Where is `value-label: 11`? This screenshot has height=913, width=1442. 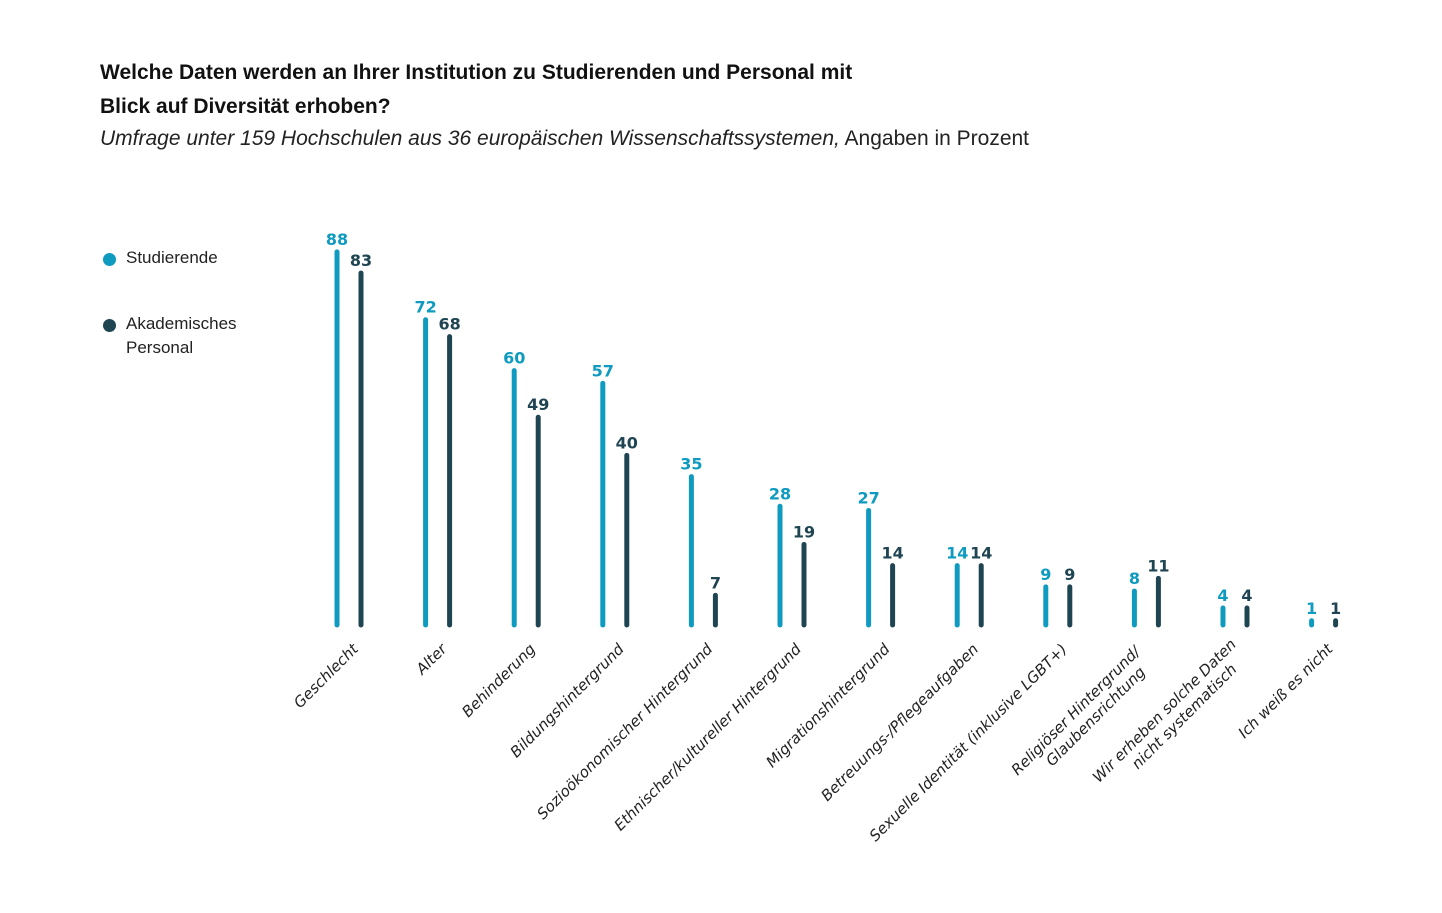
value-label: 11 is located at coordinates (1158, 565).